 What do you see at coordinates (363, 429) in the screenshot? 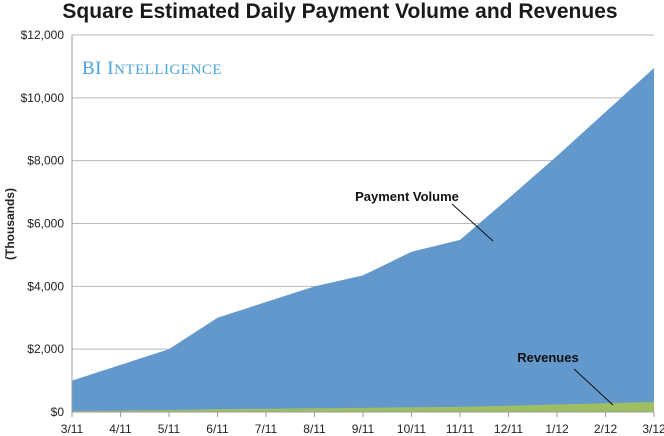
I see `x-tick-label: 9/11` at bounding box center [363, 429].